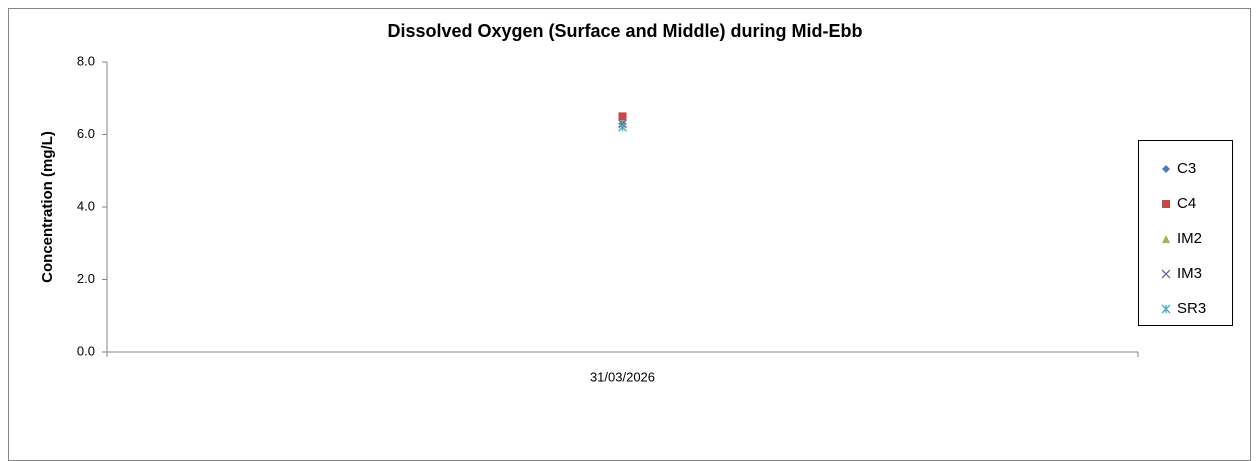 This screenshot has width=1259, height=461. Describe the element at coordinates (86, 278) in the screenshot. I see `y-tick-label: 2.0` at that location.